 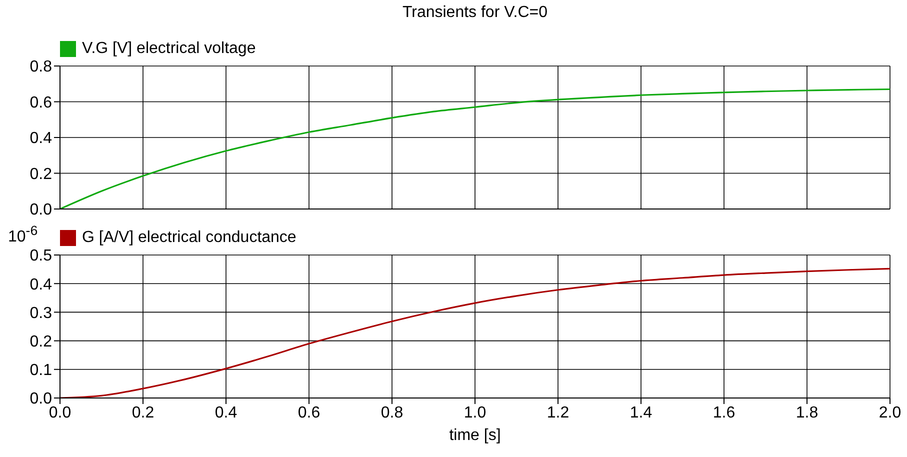 I want to click on x-tick-label: 0.4, so click(x=226, y=413).